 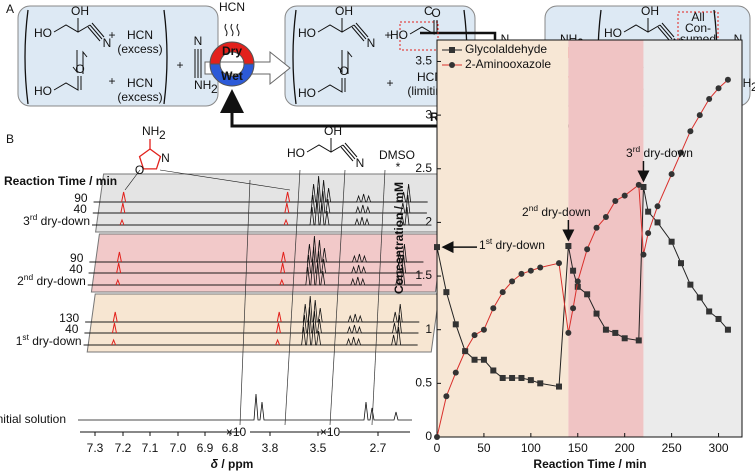 What do you see at coordinates (531, 448) in the screenshot?
I see `x-tick-label: 100` at bounding box center [531, 448].